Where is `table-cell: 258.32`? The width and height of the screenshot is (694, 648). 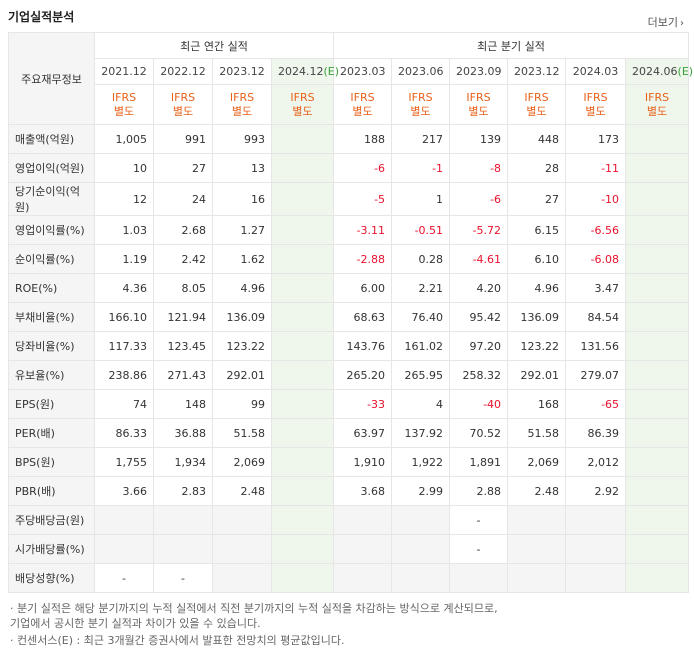
table-cell: 258.32 is located at coordinates (479, 375).